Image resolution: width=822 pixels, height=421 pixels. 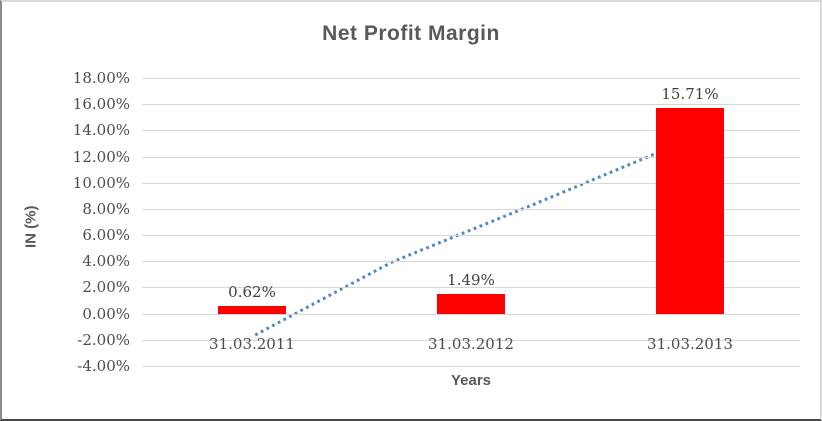 What do you see at coordinates (106, 261) in the screenshot?
I see `y-tick-label: 4.00%` at bounding box center [106, 261].